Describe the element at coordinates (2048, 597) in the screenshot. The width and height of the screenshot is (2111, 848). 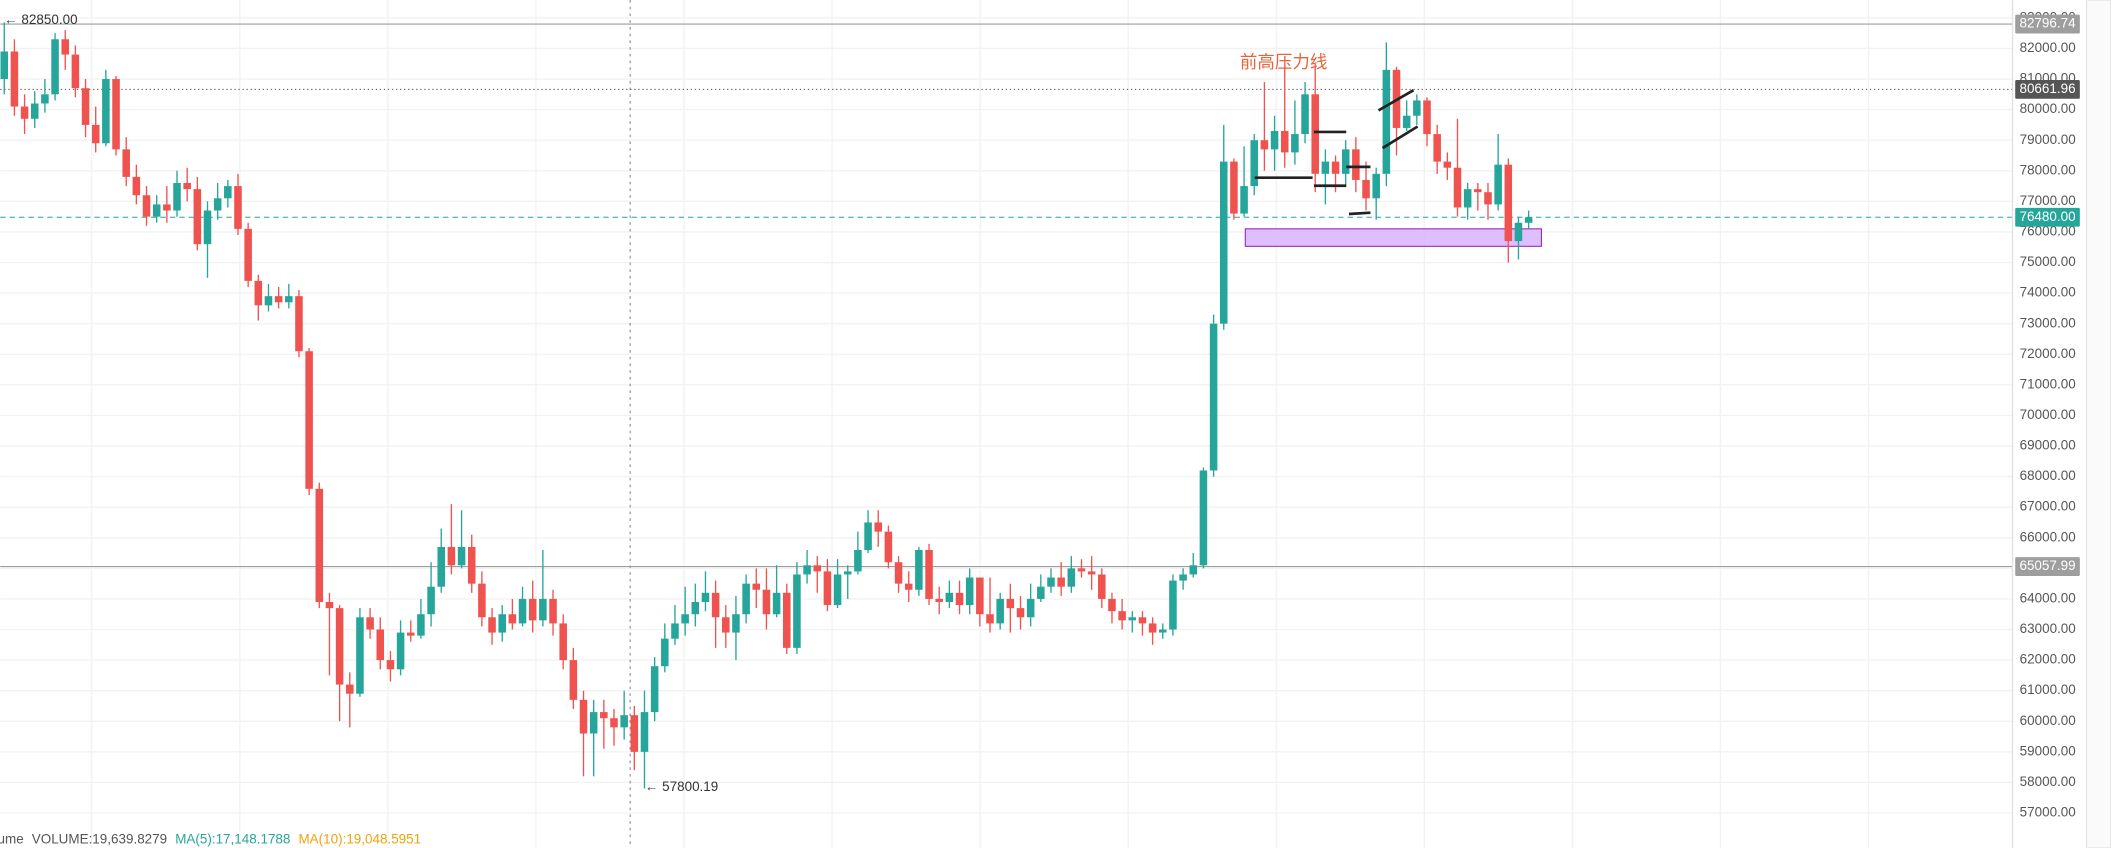
I see `y-tick-label: 64000.00` at that location.